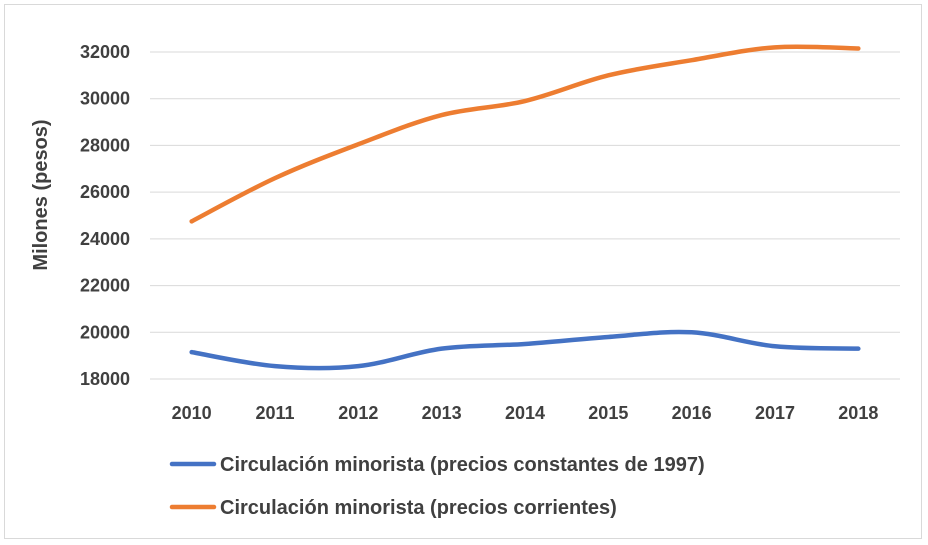 Image resolution: width=928 pixels, height=545 pixels. Describe the element at coordinates (775, 413) in the screenshot. I see `x-tick-label: 2017` at that location.